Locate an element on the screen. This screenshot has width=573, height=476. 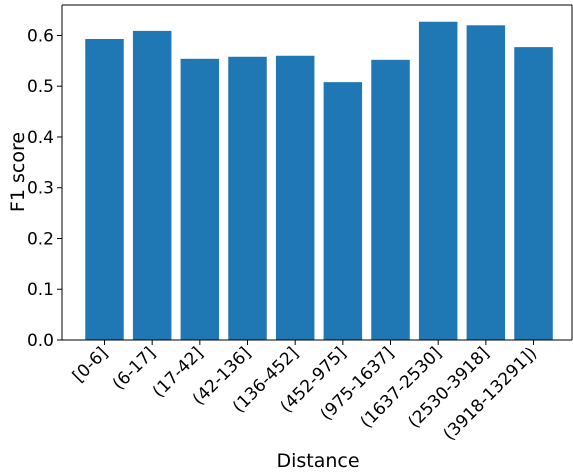
y-ticks: 0.0 0.1 0.2 0.3 0.4 0.5 0.6 is located at coordinates (44, 188).